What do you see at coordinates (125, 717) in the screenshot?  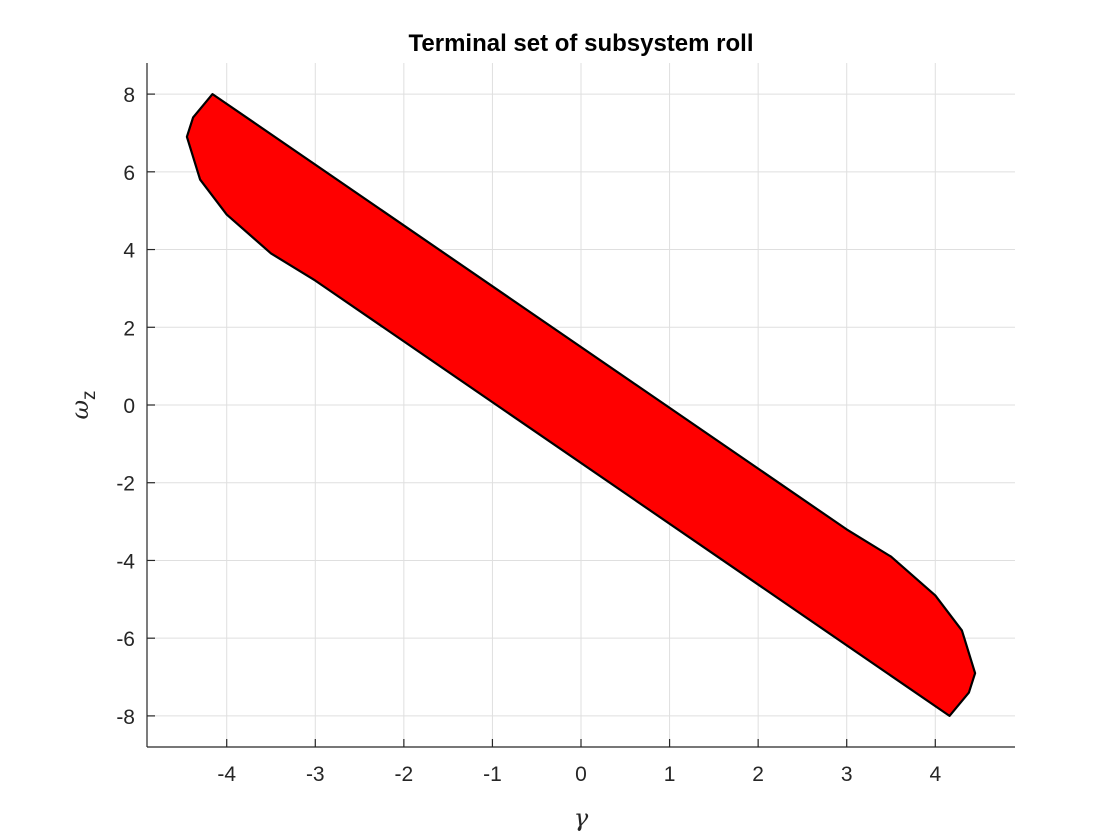 I see `y-tick-label: -8` at bounding box center [125, 717].